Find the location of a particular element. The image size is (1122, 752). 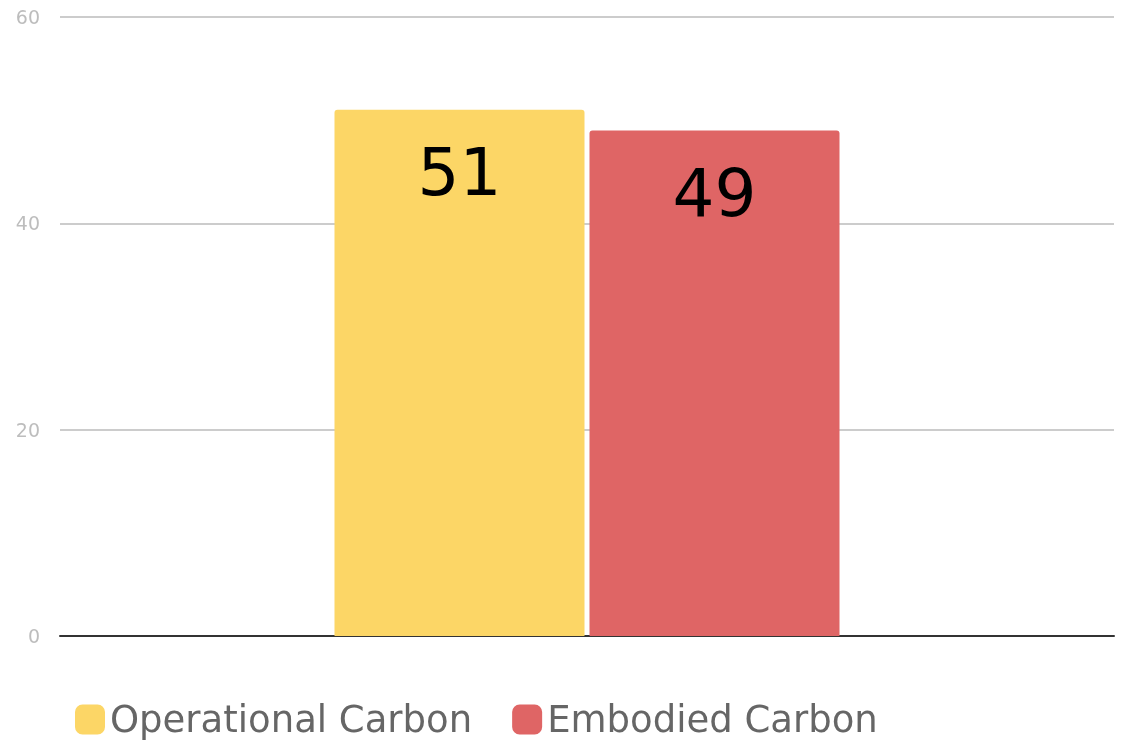

y-tick-label: 0 is located at coordinates (33, 636).